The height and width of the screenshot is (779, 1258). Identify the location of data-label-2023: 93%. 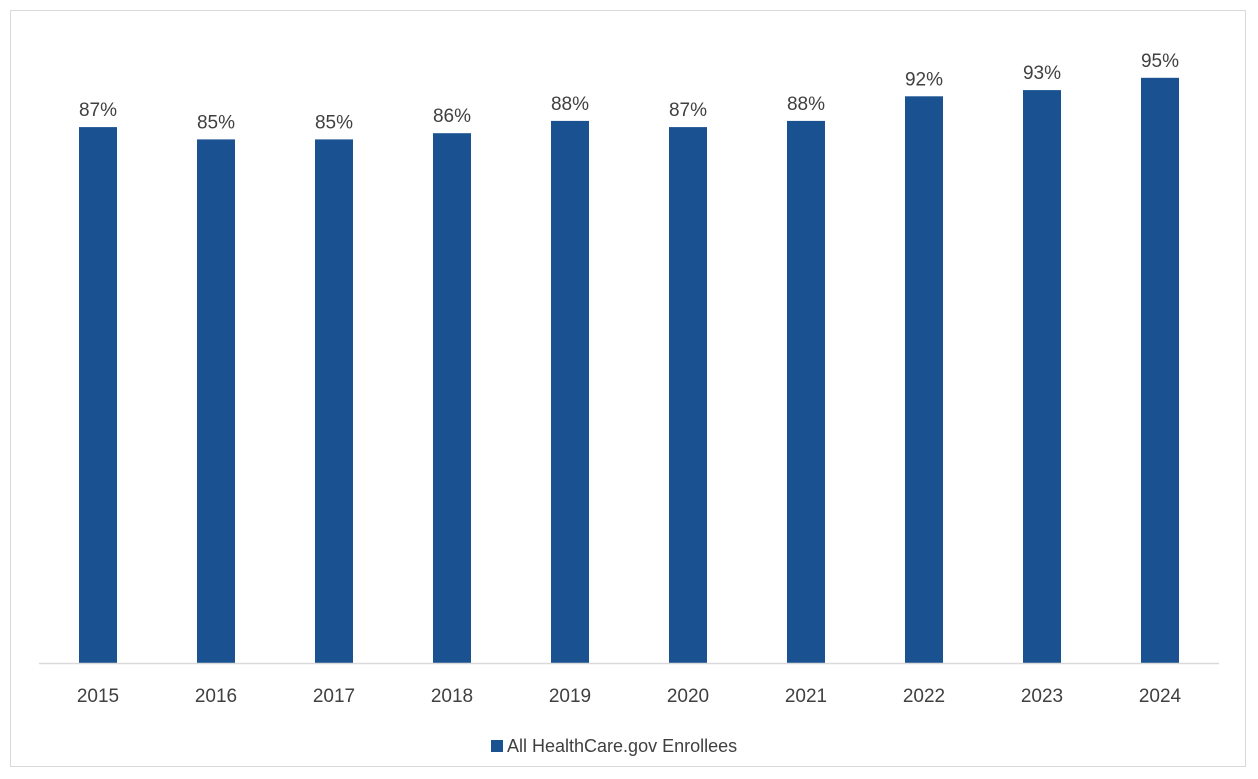
(1042, 73).